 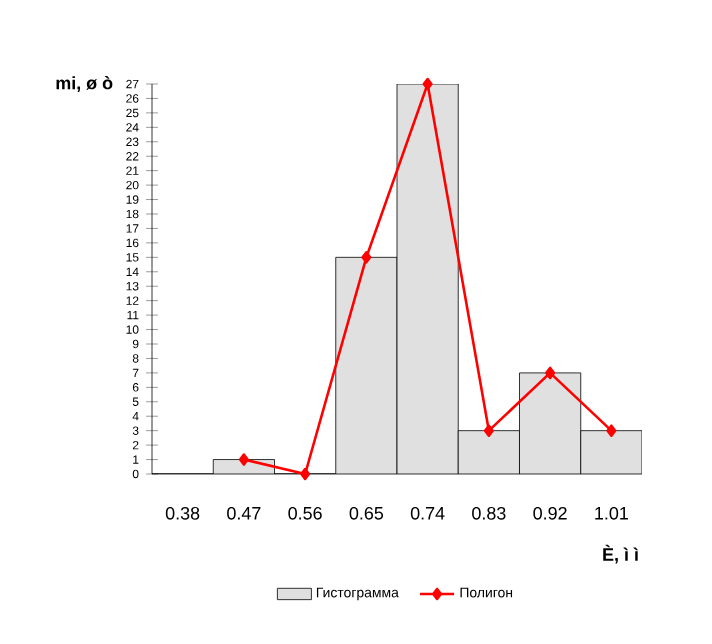 I want to click on x-tick-label: 0.92, so click(x=550, y=513).